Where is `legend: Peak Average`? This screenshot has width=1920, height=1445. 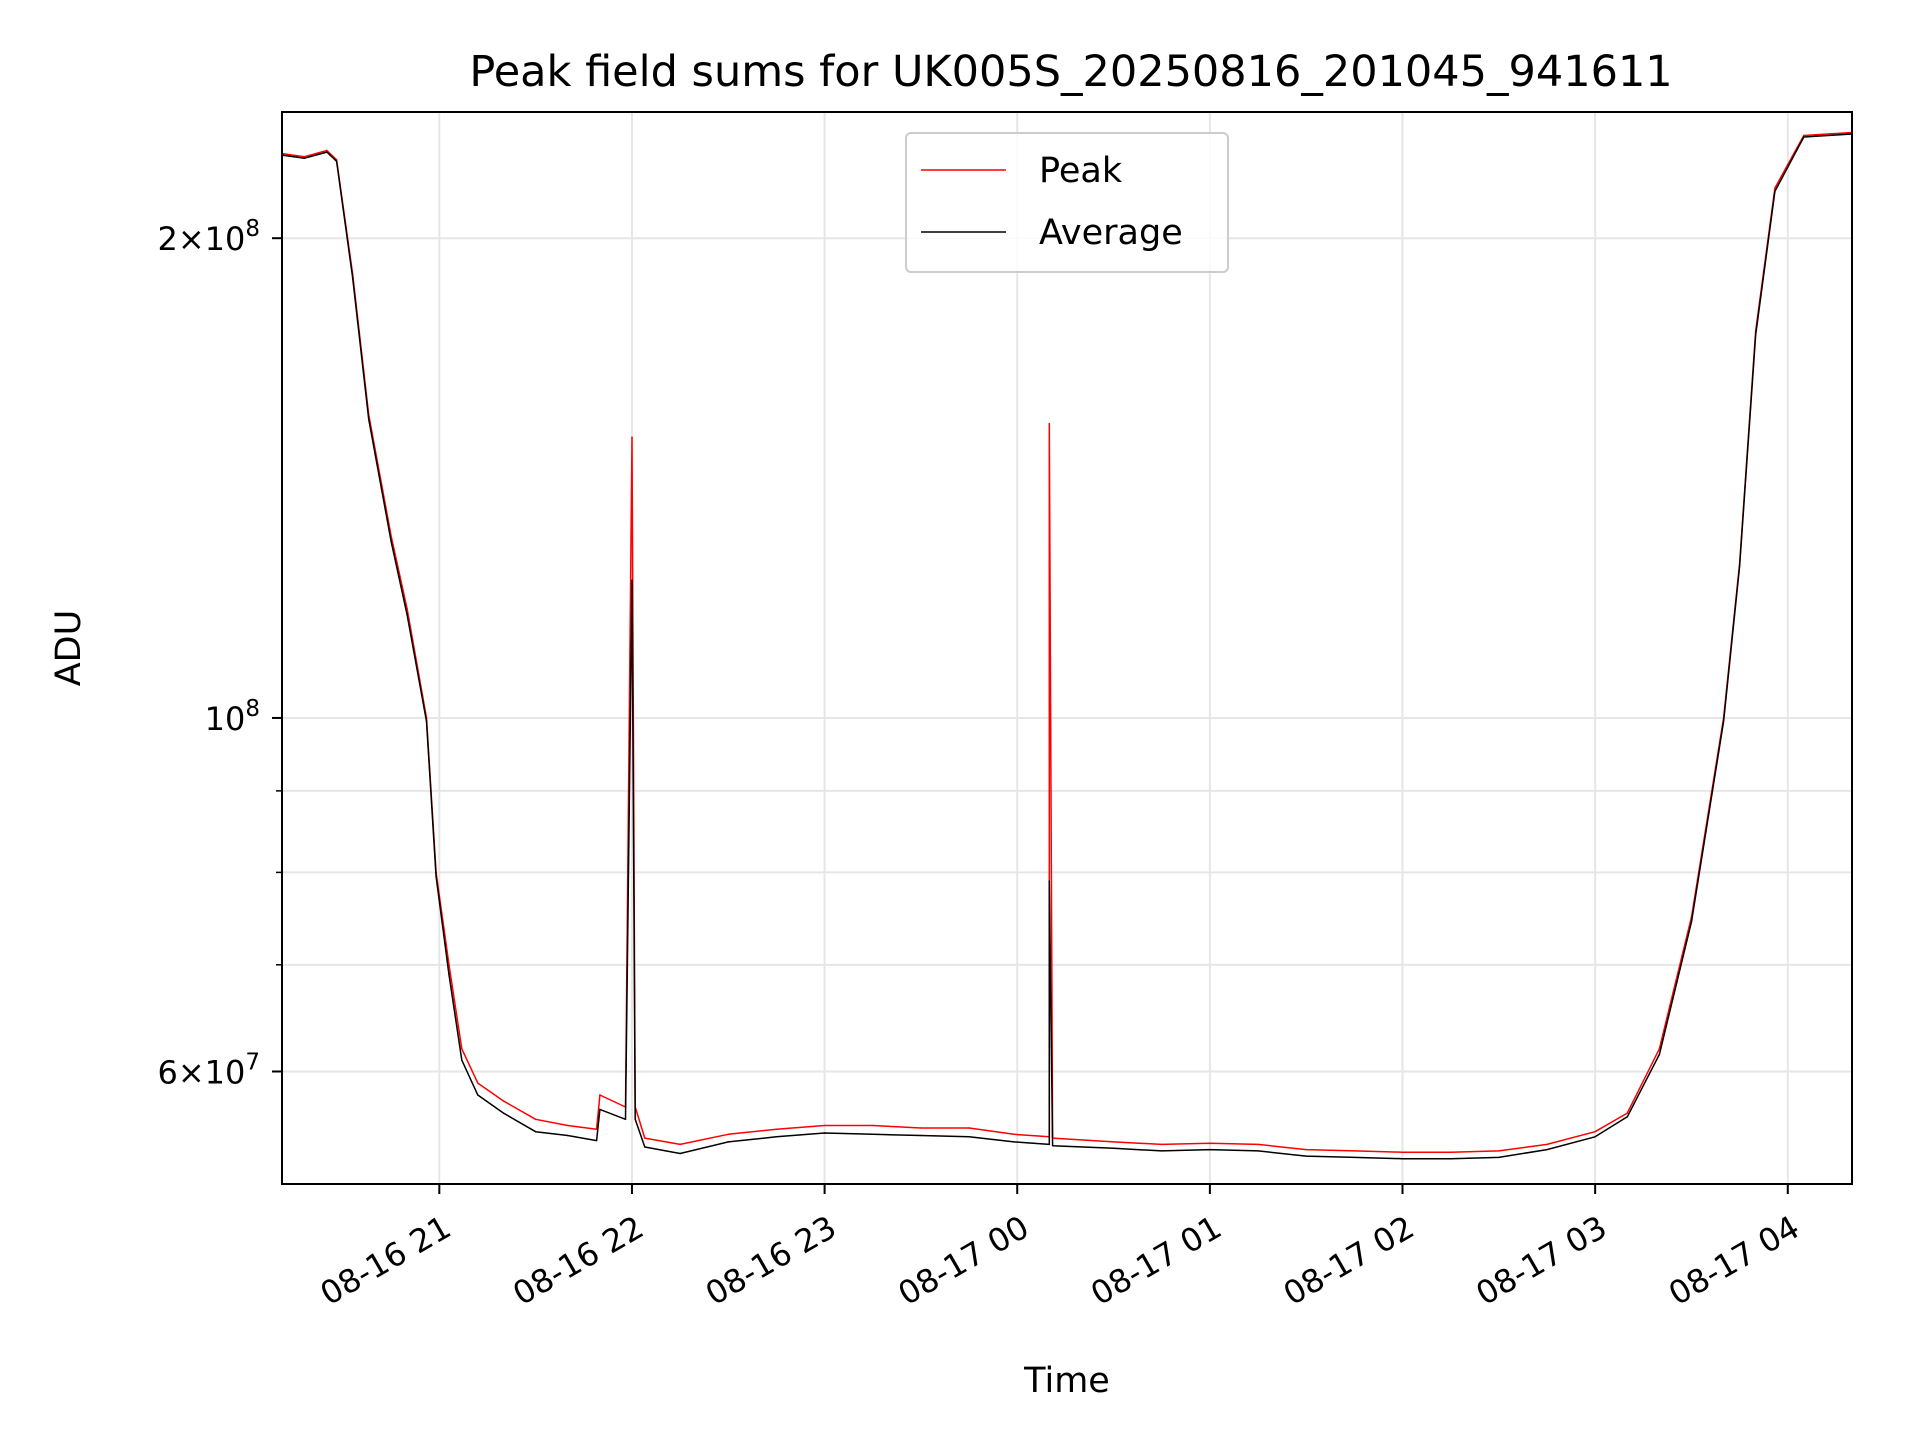
legend: Peak Average is located at coordinates (1067, 202).